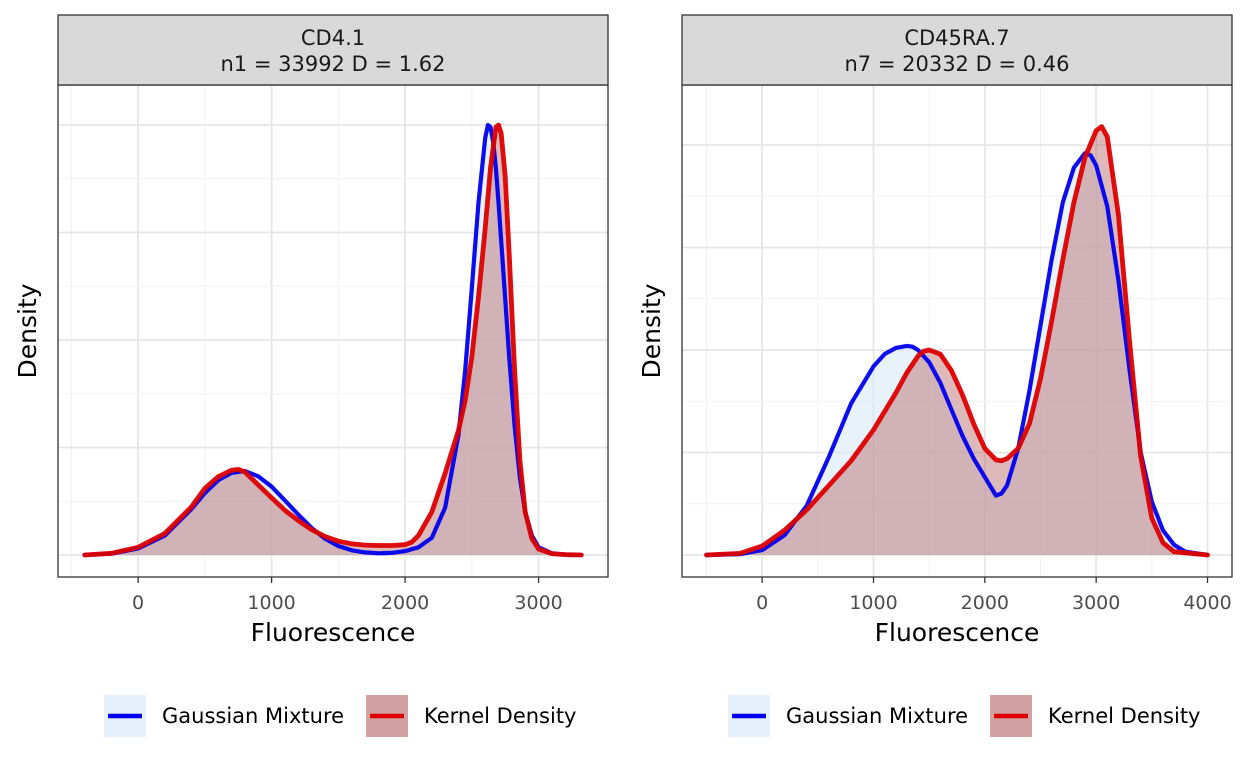  I want to click on x-tick-label: 4000, so click(1207, 603).